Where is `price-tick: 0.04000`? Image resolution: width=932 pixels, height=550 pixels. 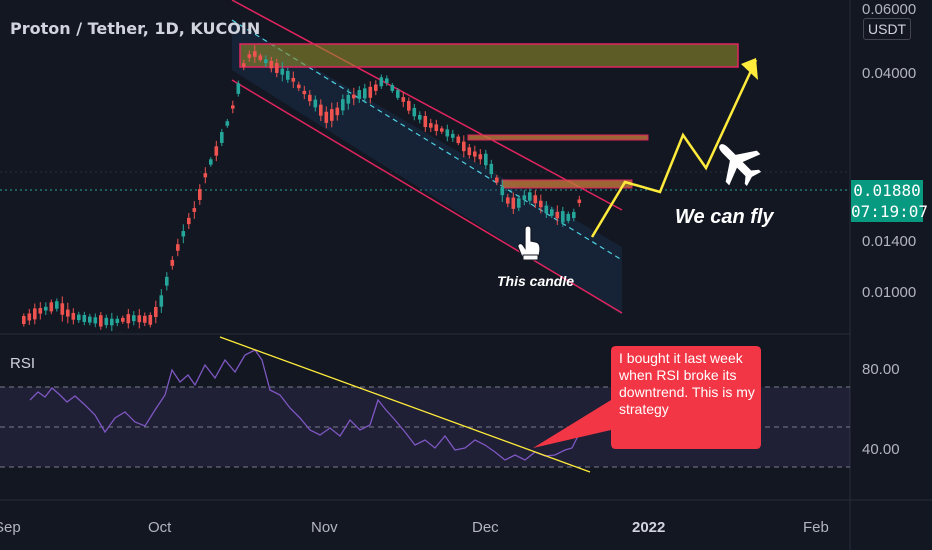
price-tick: 0.04000 is located at coordinates (889, 73).